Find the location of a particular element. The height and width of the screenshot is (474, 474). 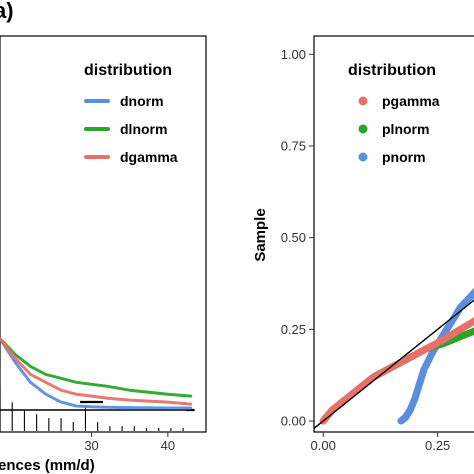

qq-point-pgamma is located at coordinates (472, 320).